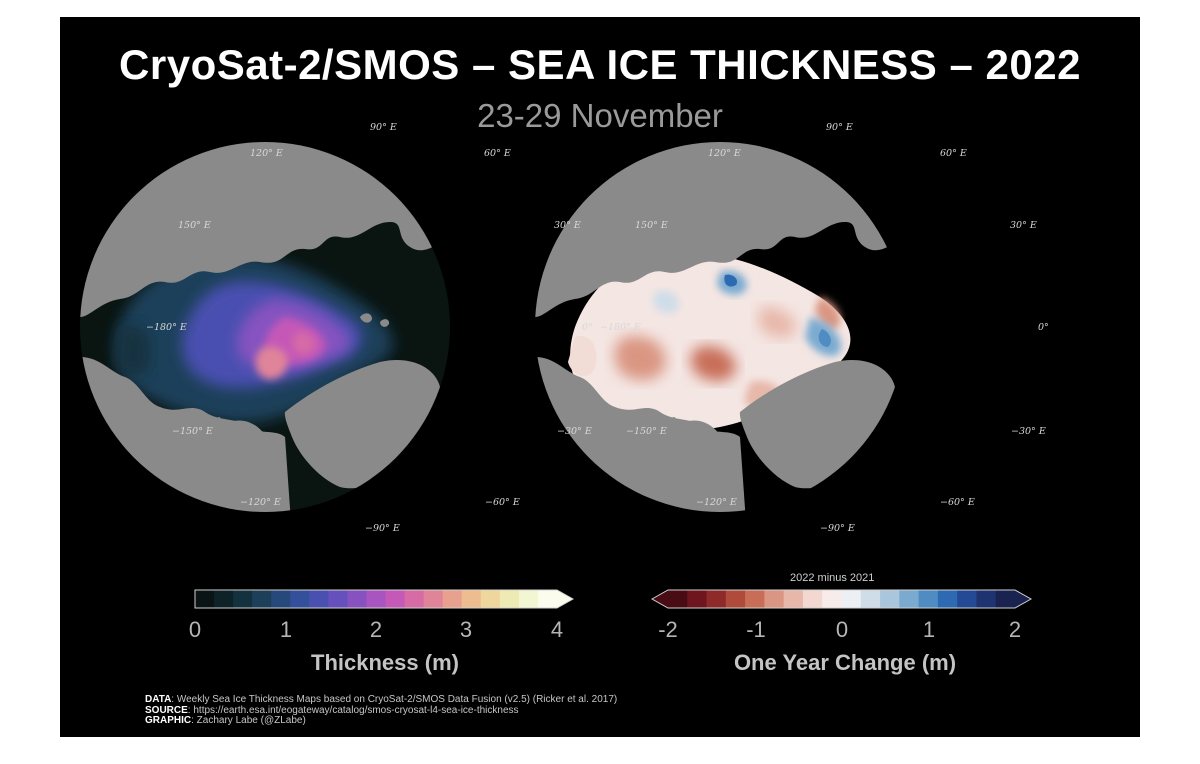 The image size is (1200, 764). I want to click on change-colorbar, so click(841, 599).